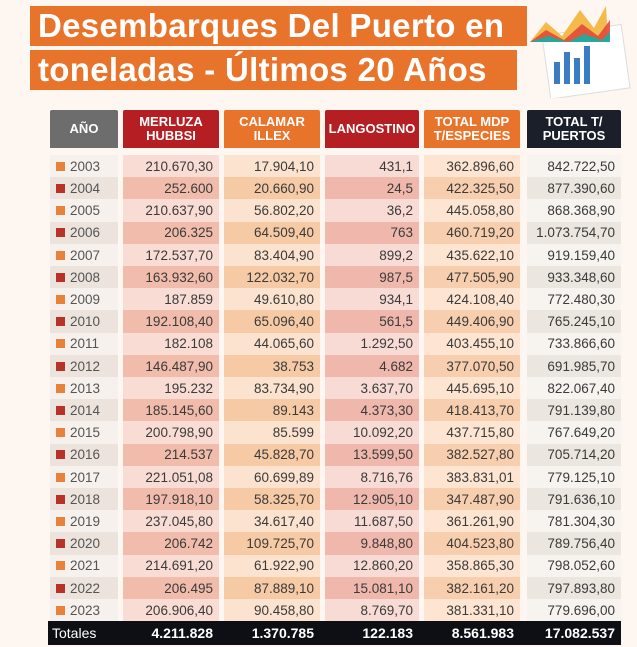 The width and height of the screenshot is (637, 647). I want to click on value-cell: 822.067,40, so click(574, 388).